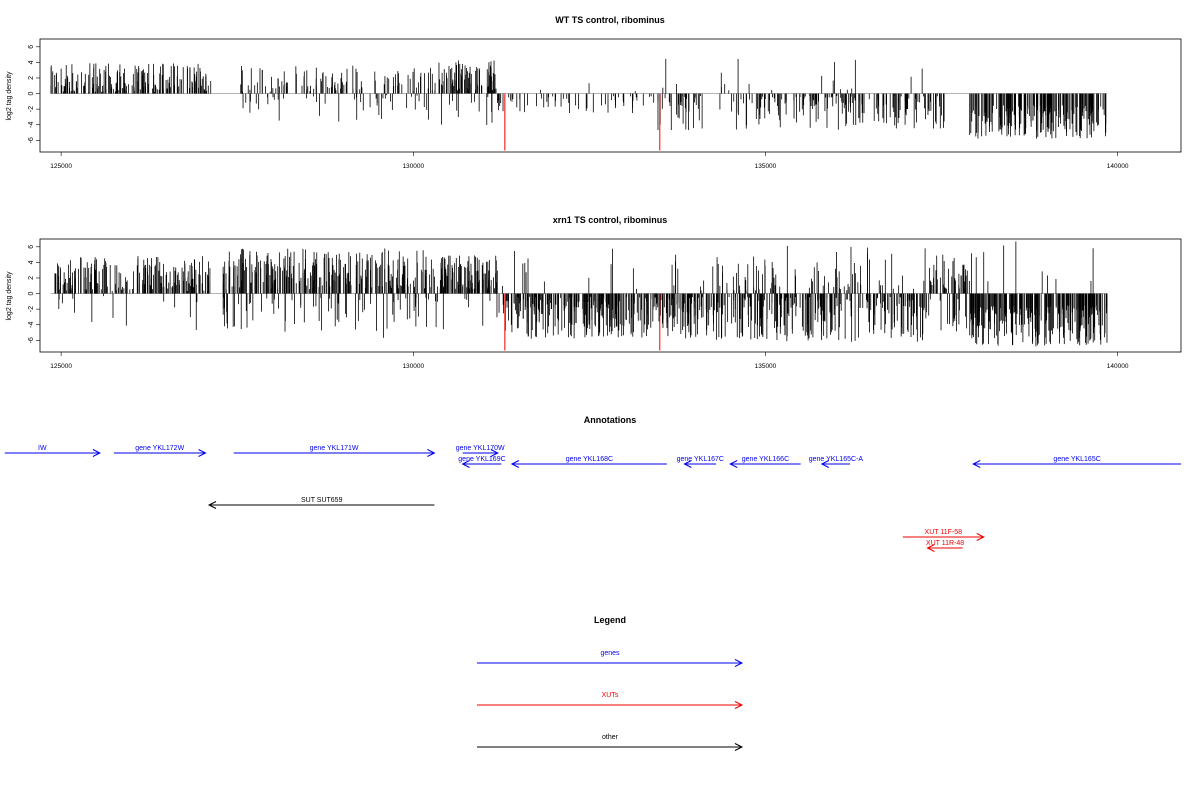  Describe the element at coordinates (610, 220) in the screenshot. I see `panel-title: xrn1 TS control, ribominus` at that location.